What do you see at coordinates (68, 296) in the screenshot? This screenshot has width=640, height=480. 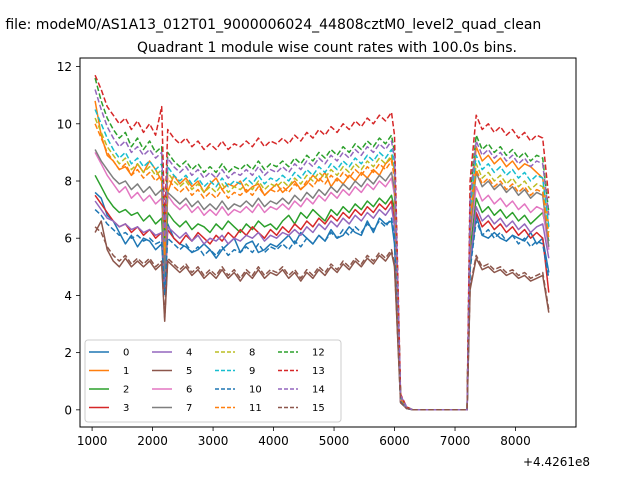 I see `y-tick-label: 4` at bounding box center [68, 296].